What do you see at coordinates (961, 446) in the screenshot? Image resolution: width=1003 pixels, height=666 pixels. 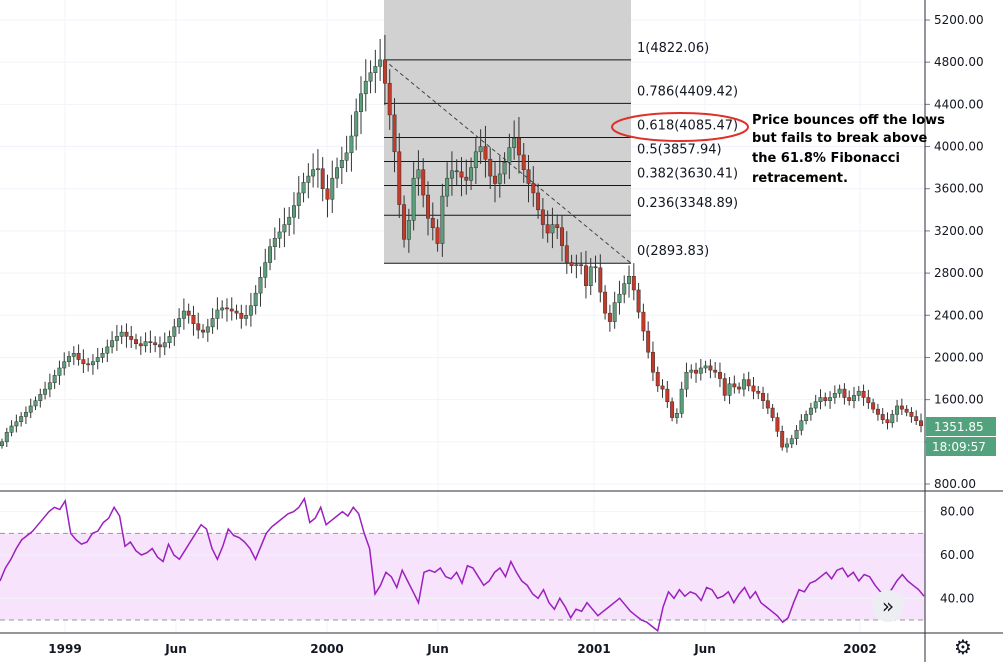 I see `countdown-background` at bounding box center [961, 446].